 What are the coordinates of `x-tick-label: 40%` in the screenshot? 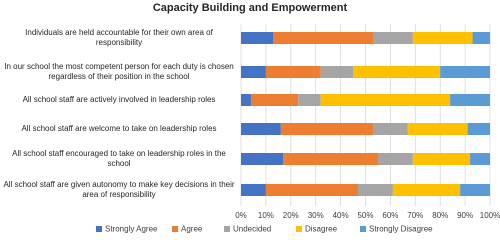 It's located at (341, 215).